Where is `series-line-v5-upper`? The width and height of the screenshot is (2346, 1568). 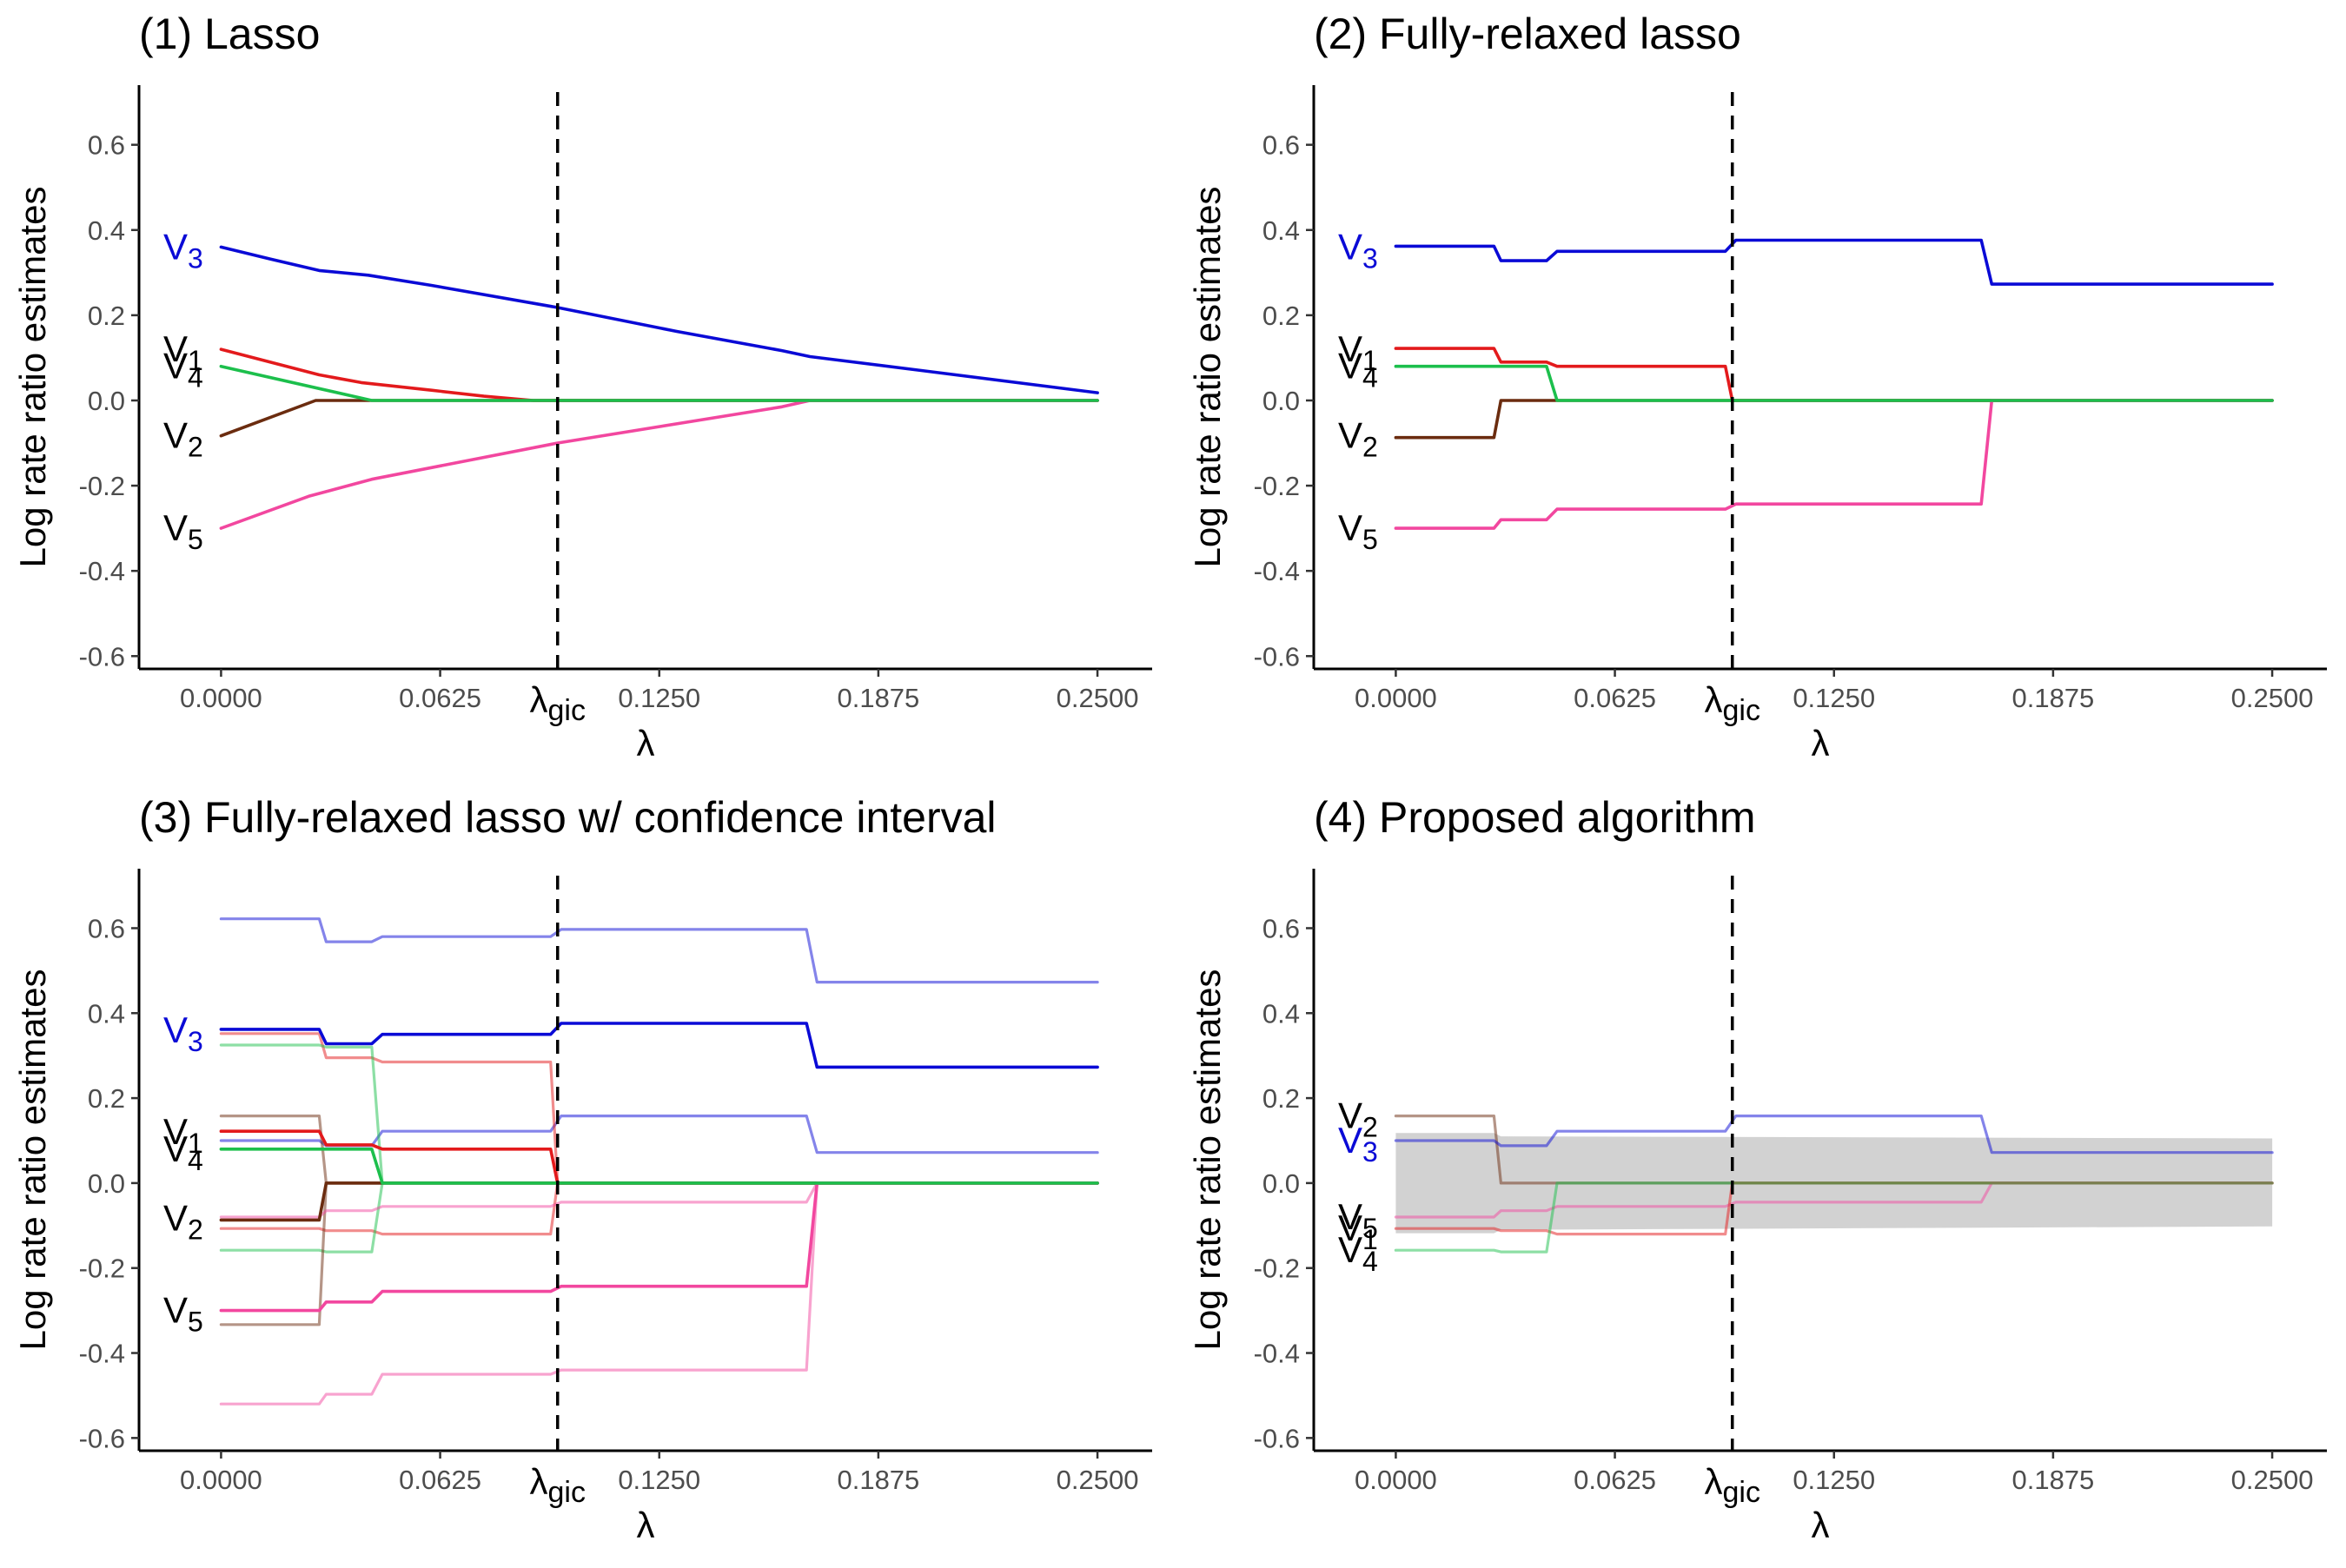 series-line-v5-upper is located at coordinates (659, 1200).